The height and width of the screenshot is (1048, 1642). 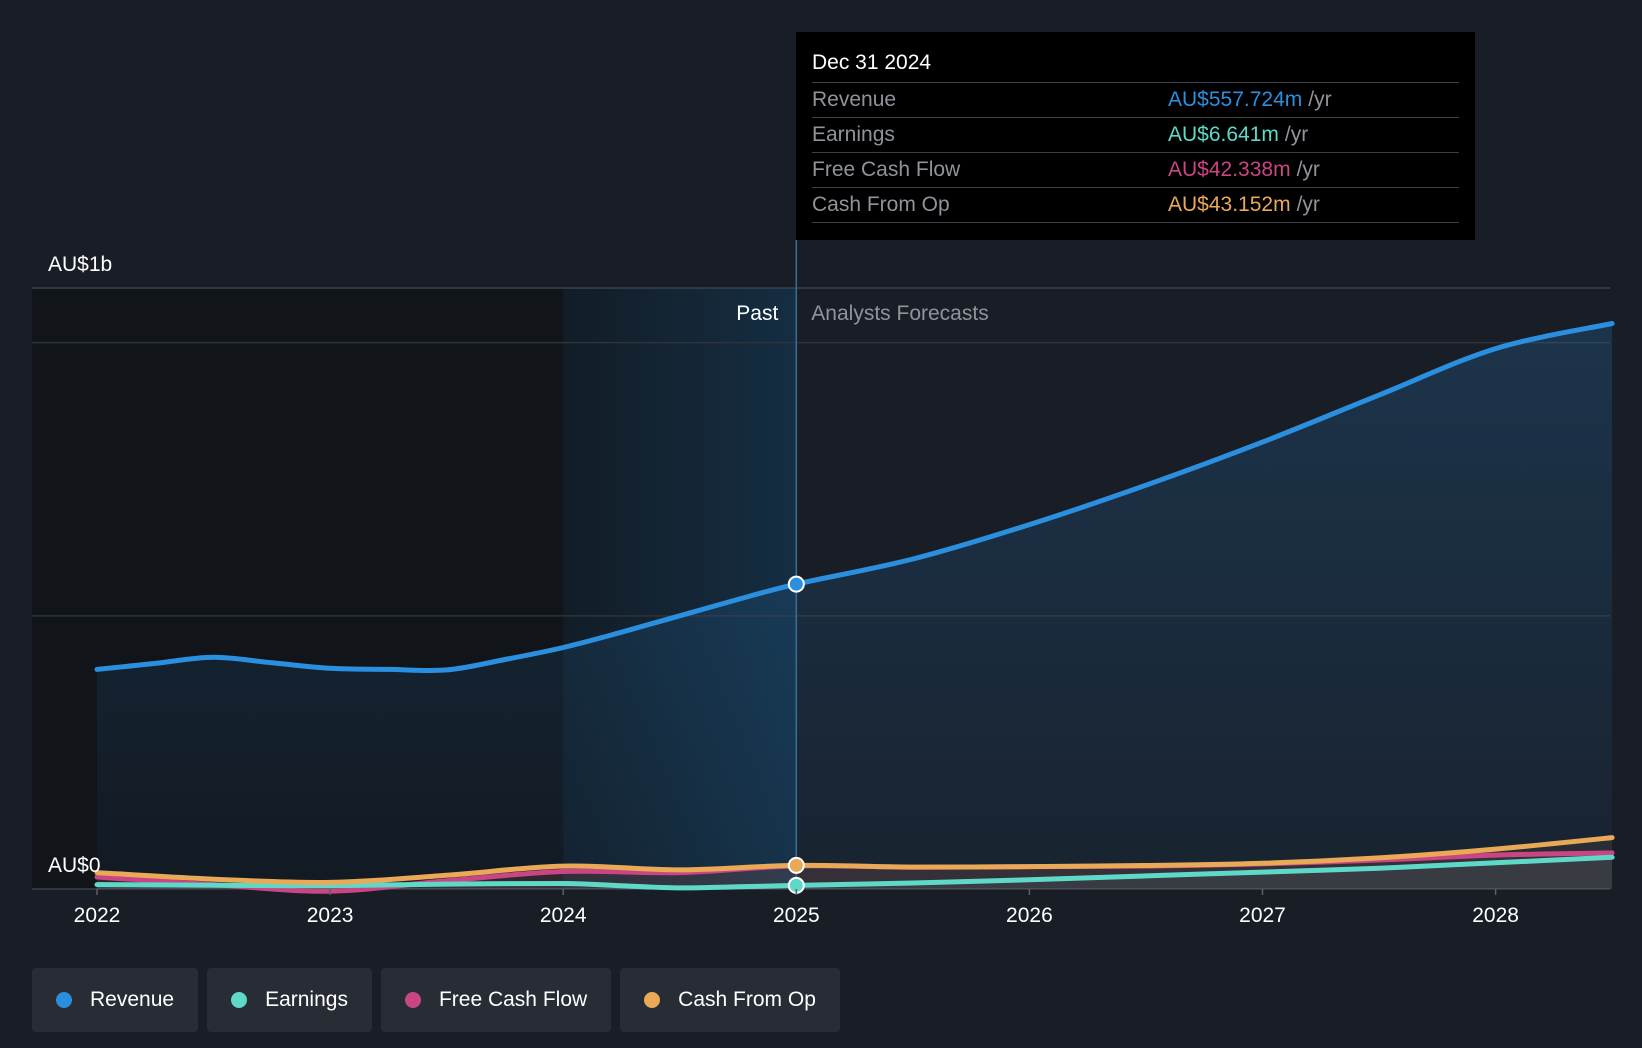 What do you see at coordinates (97, 915) in the screenshot?
I see `x-tick-label: 2022` at bounding box center [97, 915].